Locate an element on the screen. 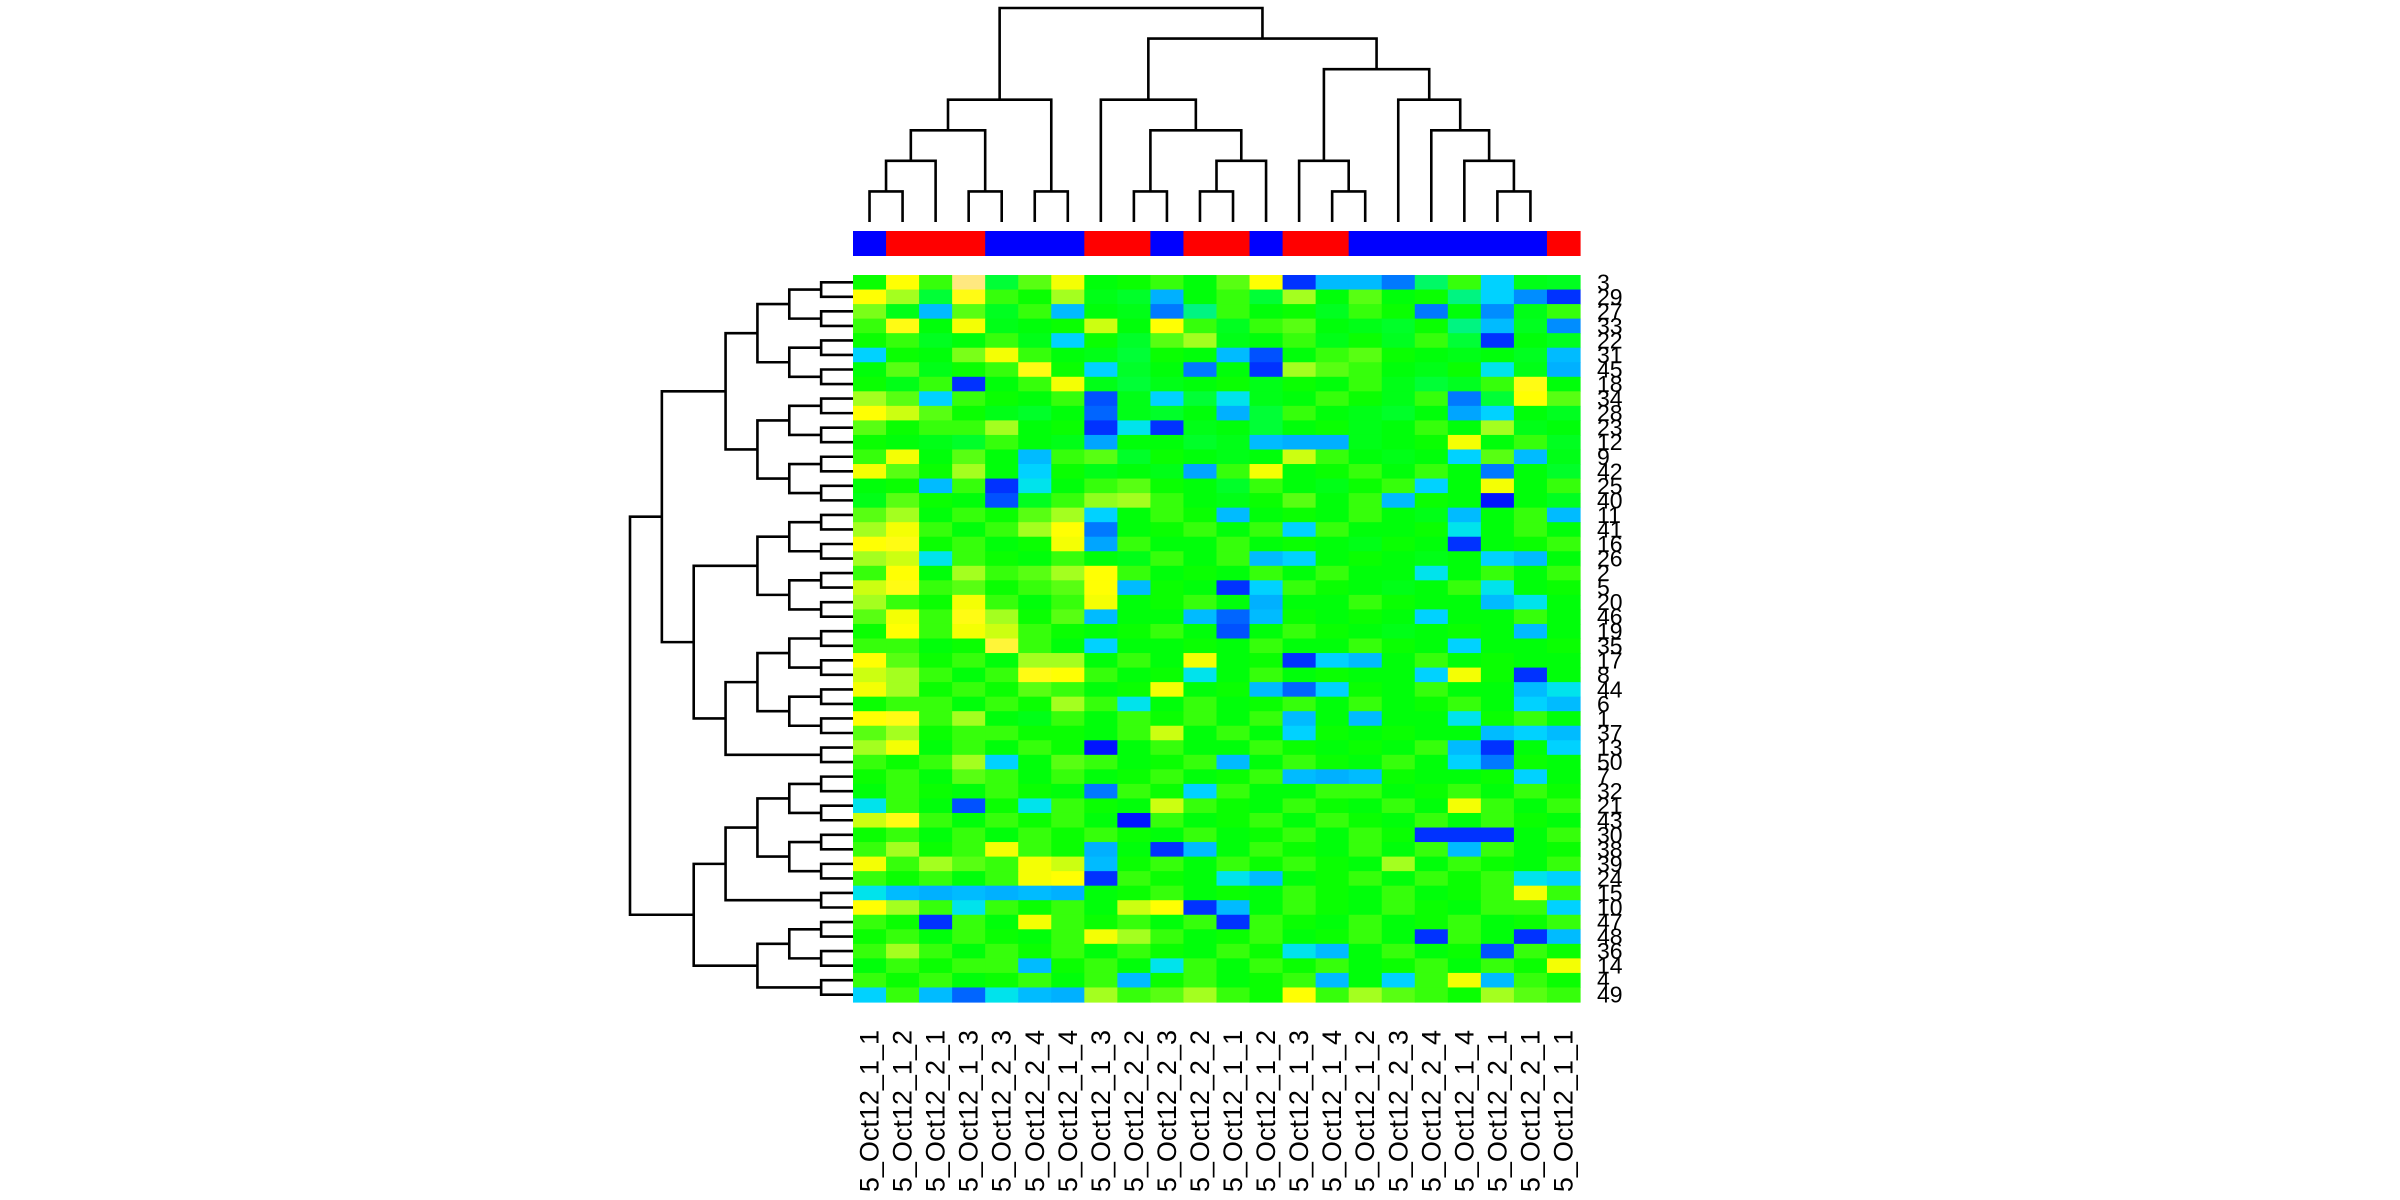 This screenshot has height=1200, width=2400. row-label: 5 is located at coordinates (1603, 588).